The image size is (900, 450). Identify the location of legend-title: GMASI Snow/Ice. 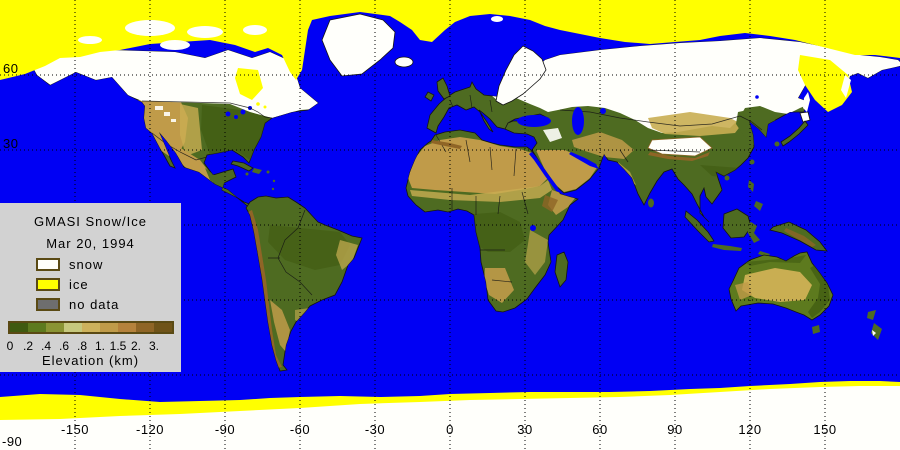
(90, 221).